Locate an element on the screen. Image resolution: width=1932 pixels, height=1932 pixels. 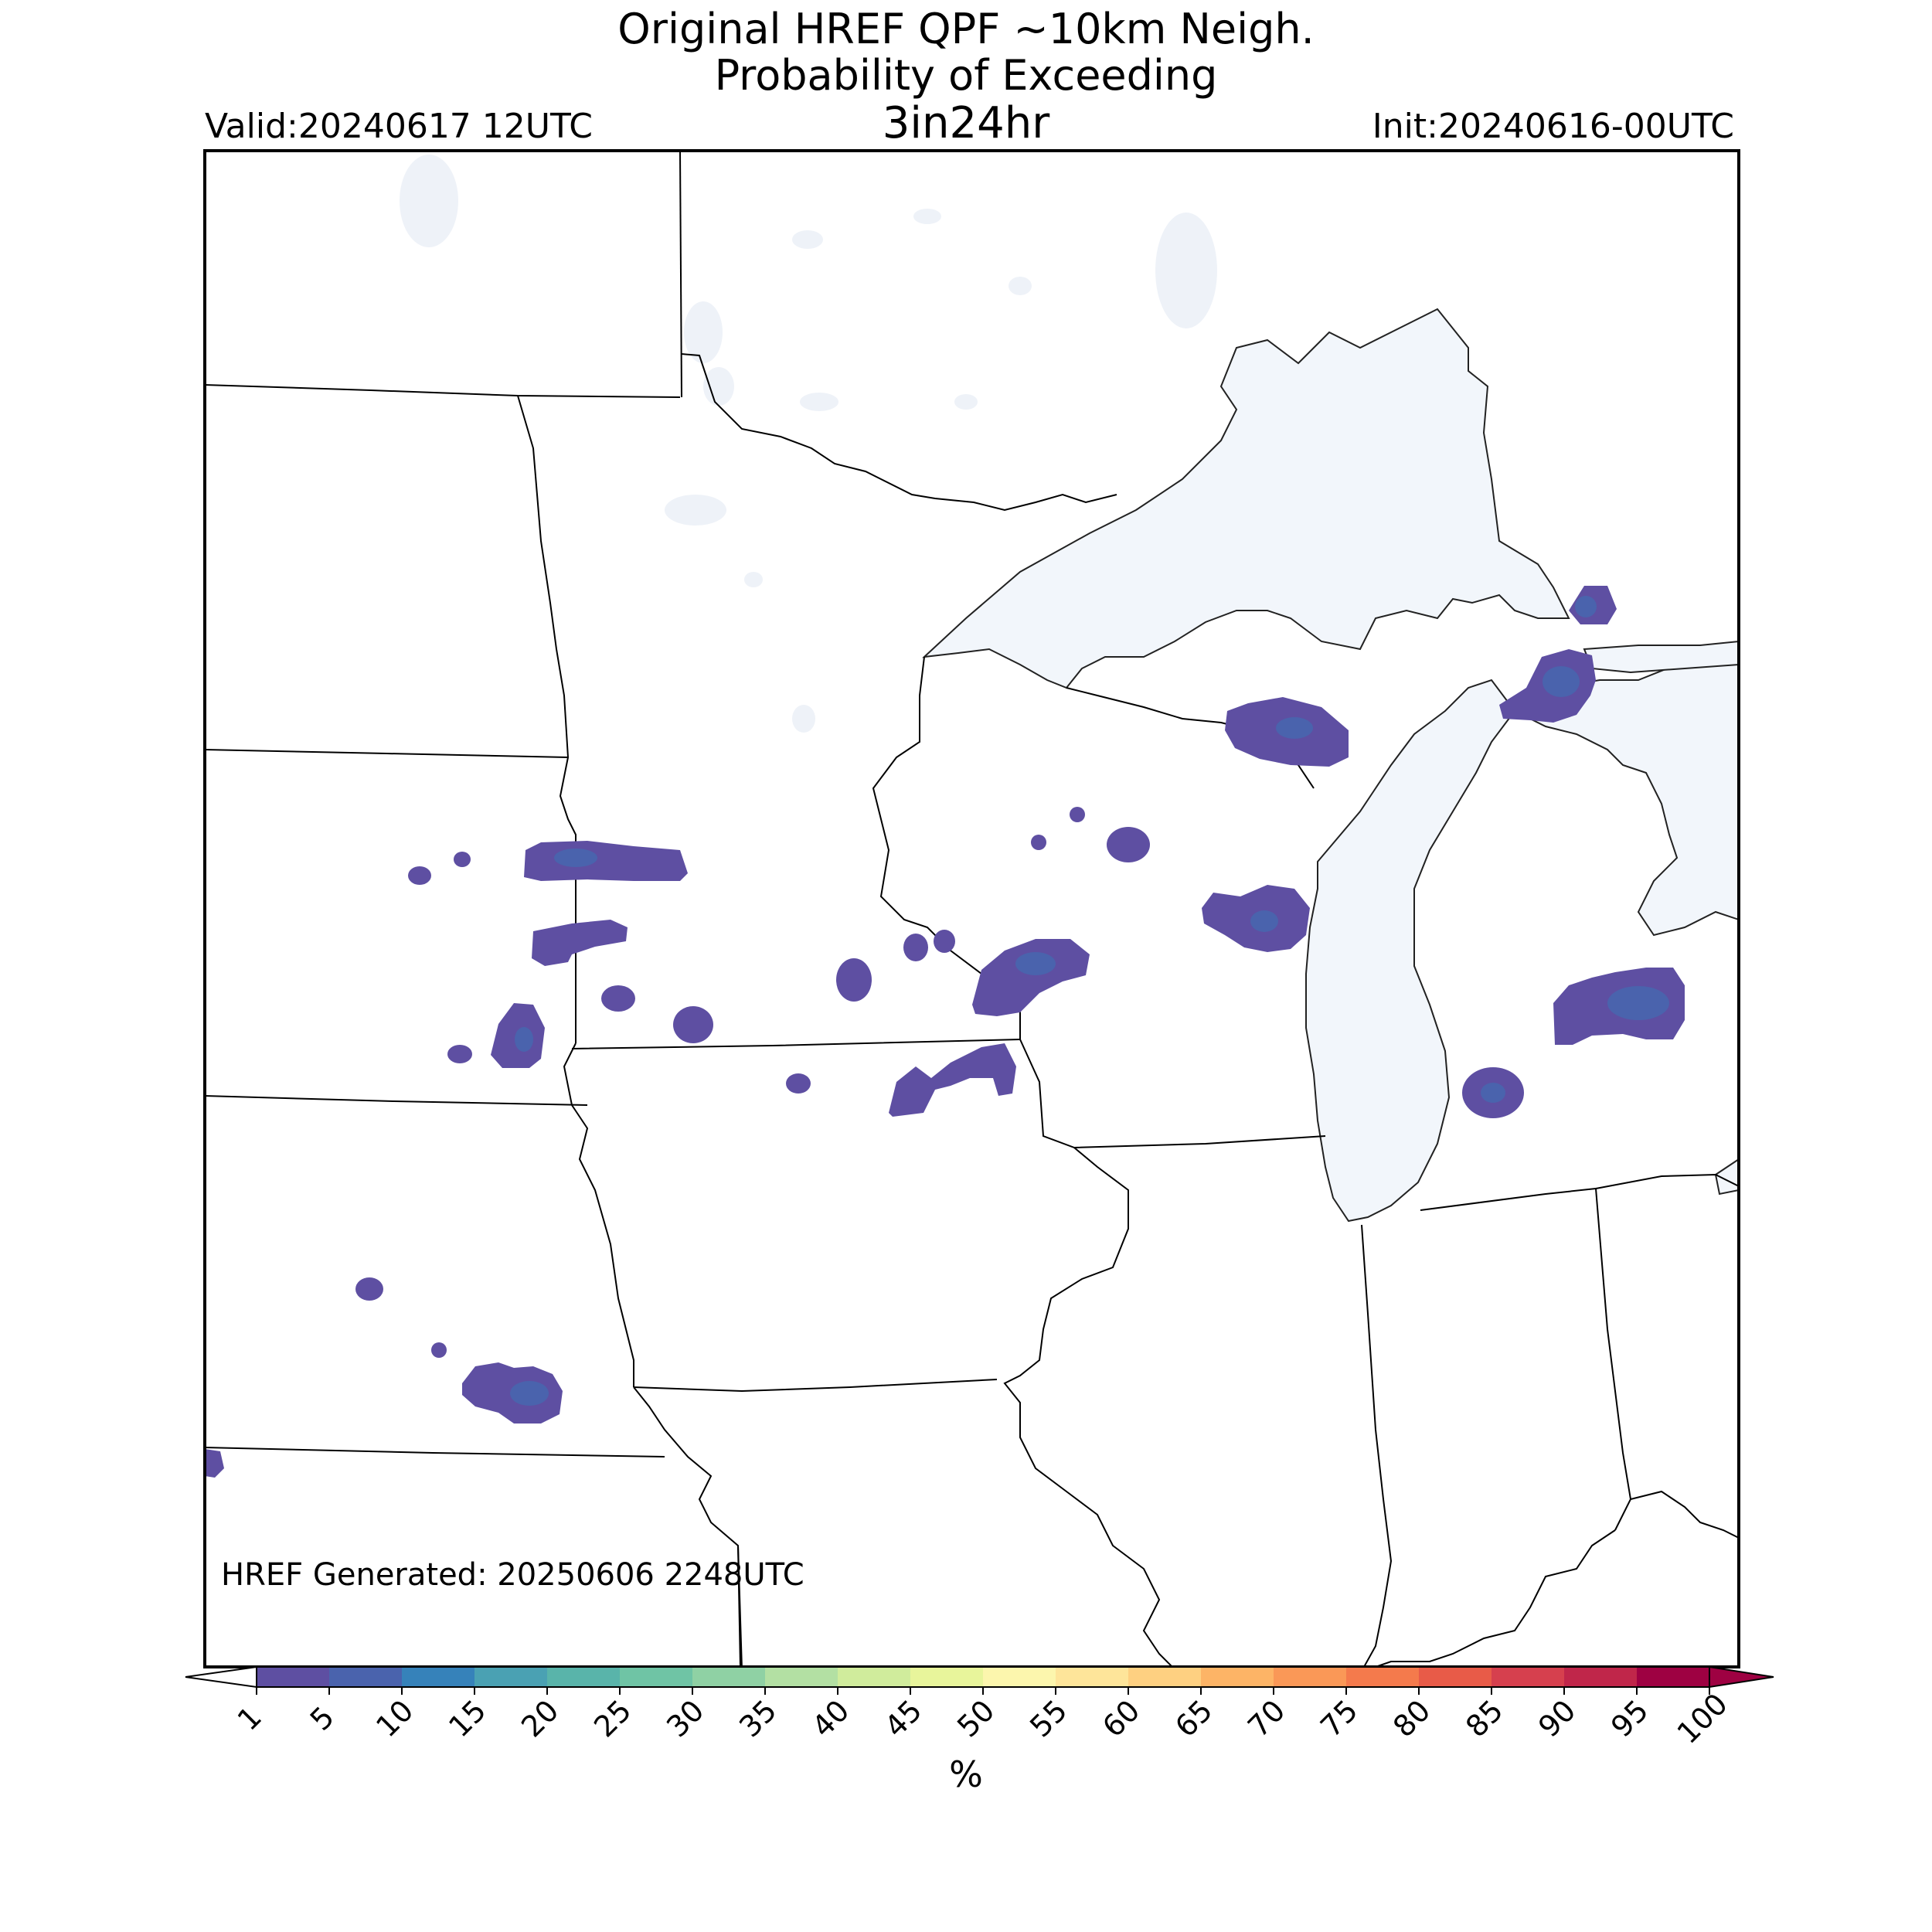
border-in-mi is located at coordinates (1509, 1199).